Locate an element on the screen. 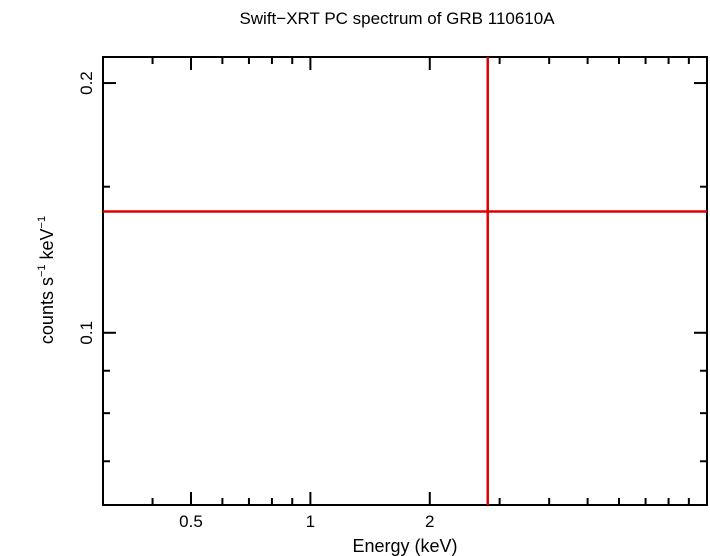 The height and width of the screenshot is (556, 710). x-axis-label: Energy (keV) is located at coordinates (404, 546).